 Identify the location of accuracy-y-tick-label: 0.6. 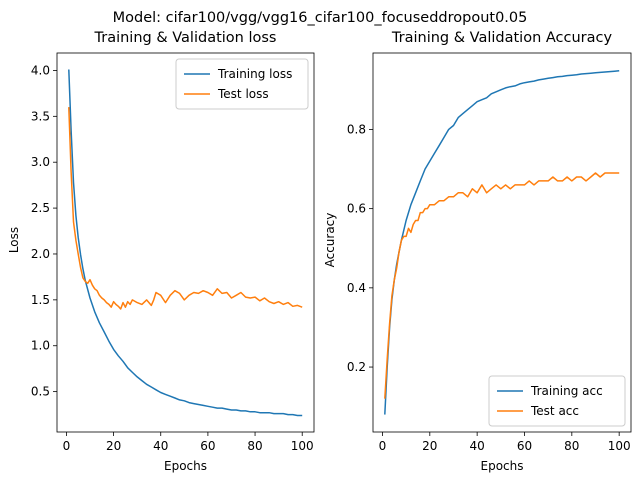
(356, 209).